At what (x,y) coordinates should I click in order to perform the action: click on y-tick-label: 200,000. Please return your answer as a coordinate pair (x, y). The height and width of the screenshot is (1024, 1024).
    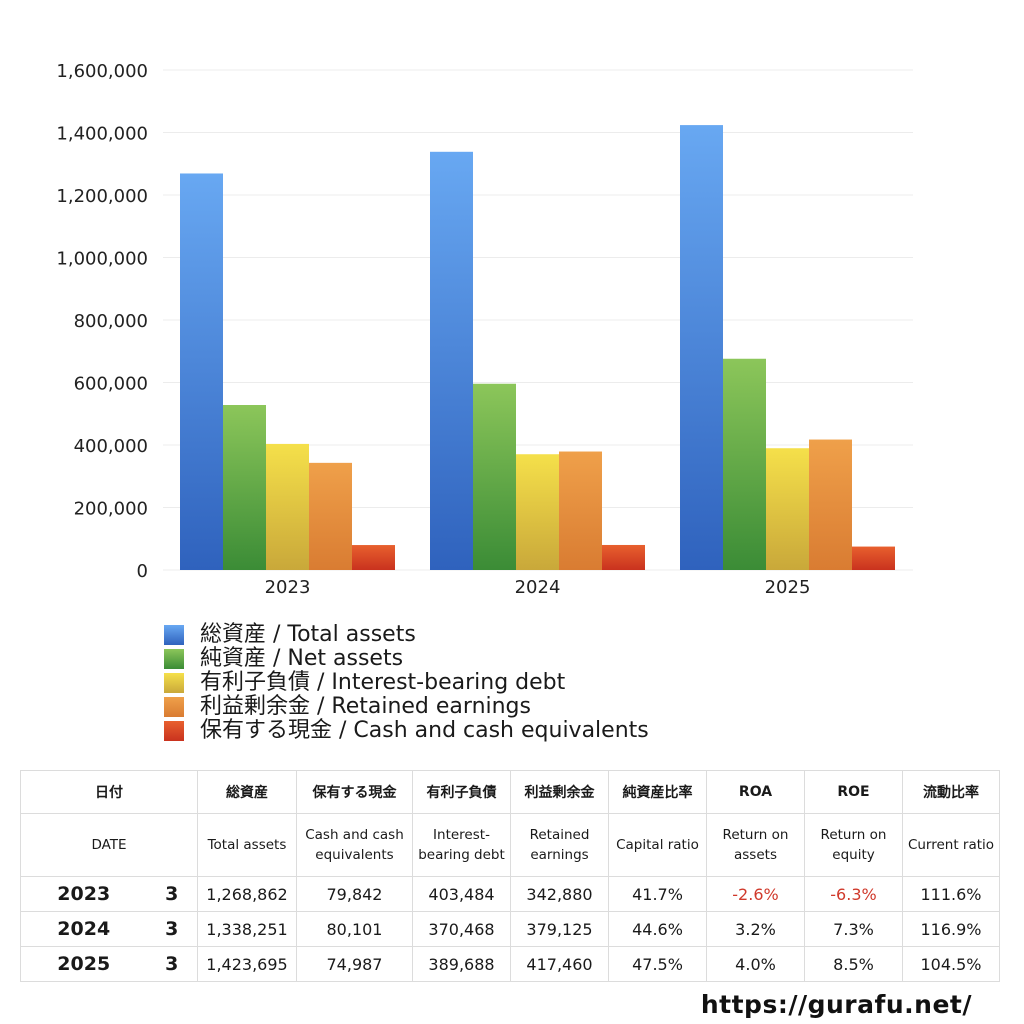
    Looking at the image, I should click on (111, 509).